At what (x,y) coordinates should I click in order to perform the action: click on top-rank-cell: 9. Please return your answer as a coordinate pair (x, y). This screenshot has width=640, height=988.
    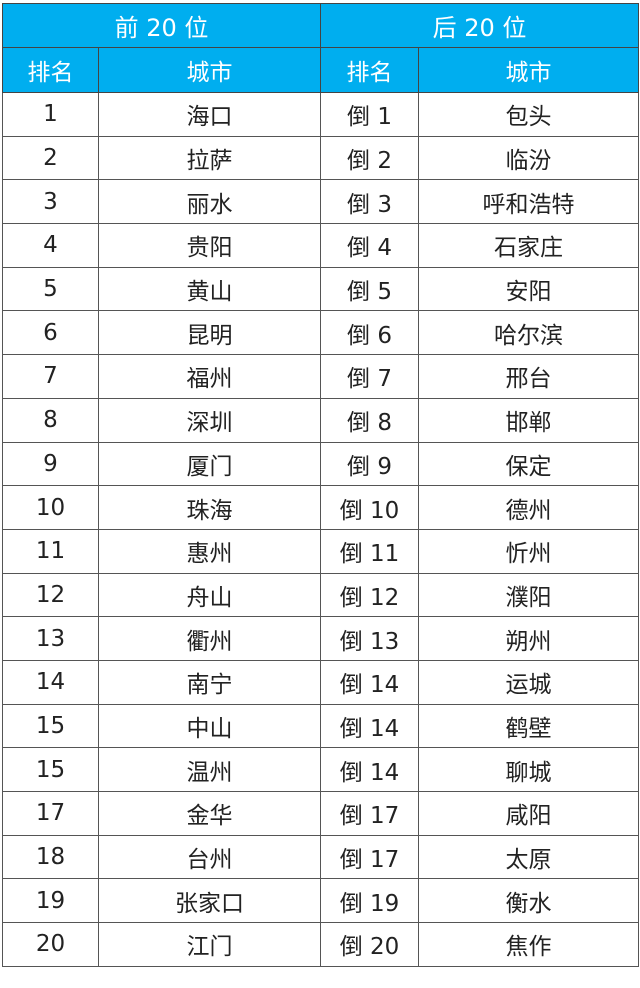
    Looking at the image, I should click on (50, 464).